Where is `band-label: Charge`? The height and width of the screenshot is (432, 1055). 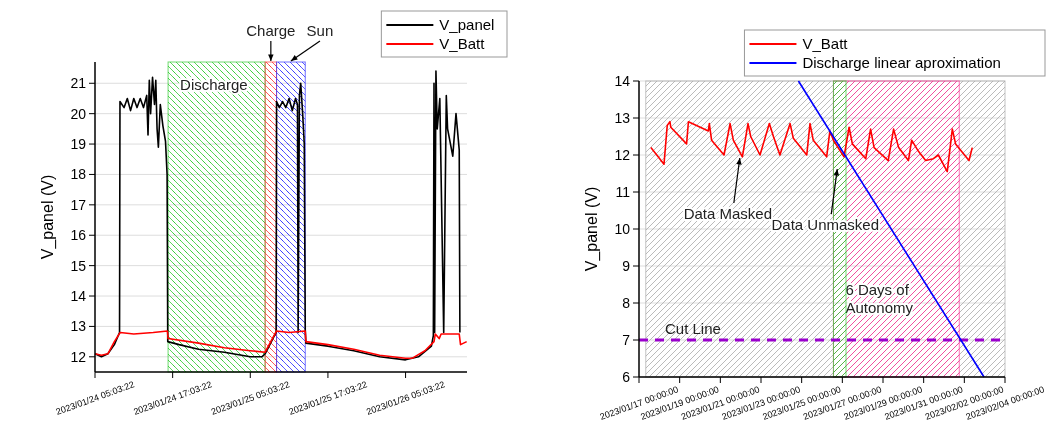 band-label: Charge is located at coordinates (271, 30).